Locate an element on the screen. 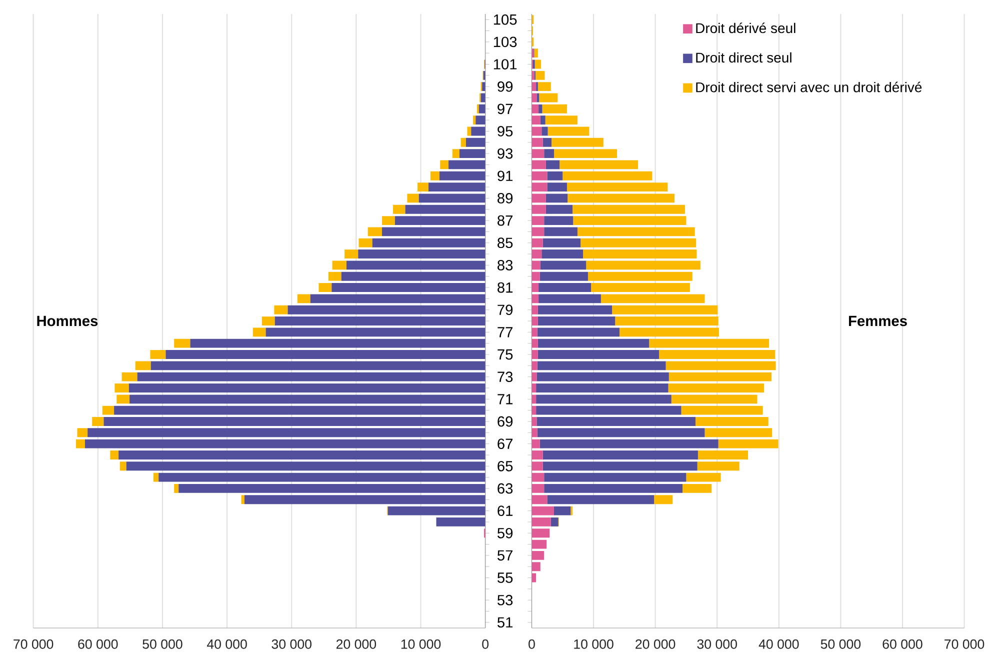 The image size is (988, 654). y-tick-label: 65 is located at coordinates (505, 466).